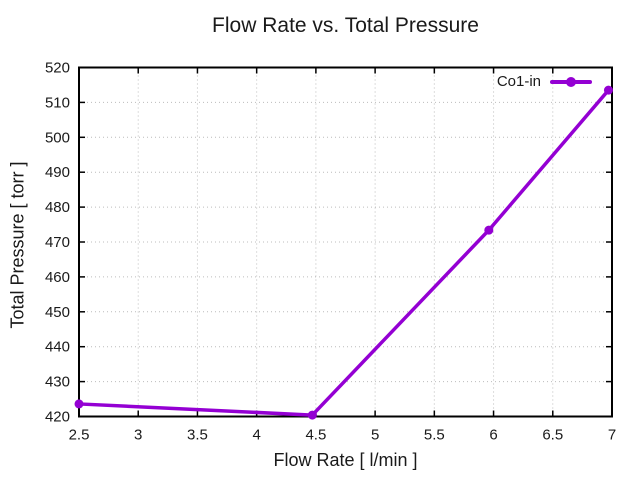 The height and width of the screenshot is (480, 640). Describe the element at coordinates (57, 207) in the screenshot. I see `y-tick-label: 480` at that location.